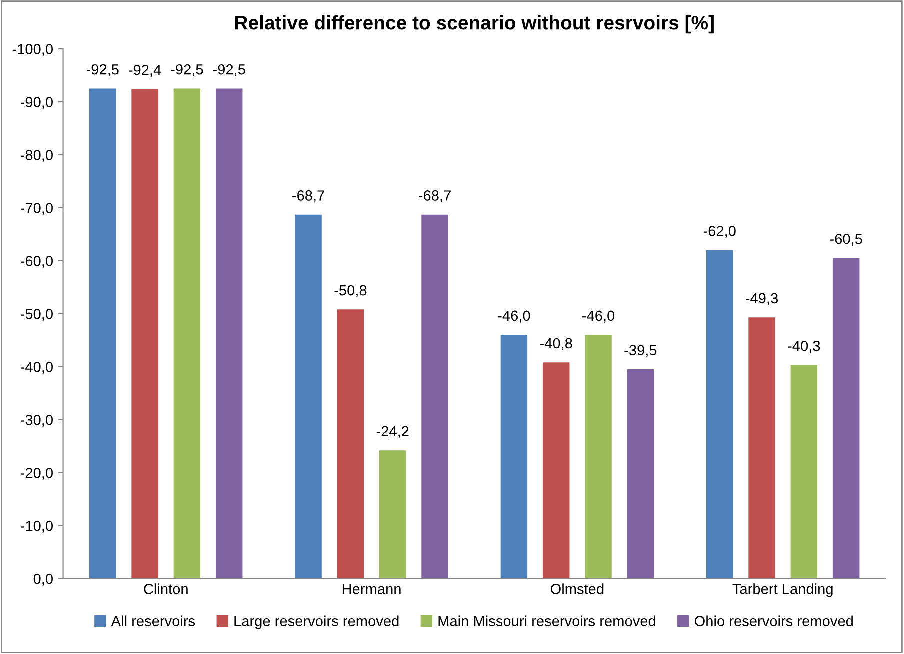  What do you see at coordinates (556, 344) in the screenshot?
I see `data-label: -40,8` at bounding box center [556, 344].